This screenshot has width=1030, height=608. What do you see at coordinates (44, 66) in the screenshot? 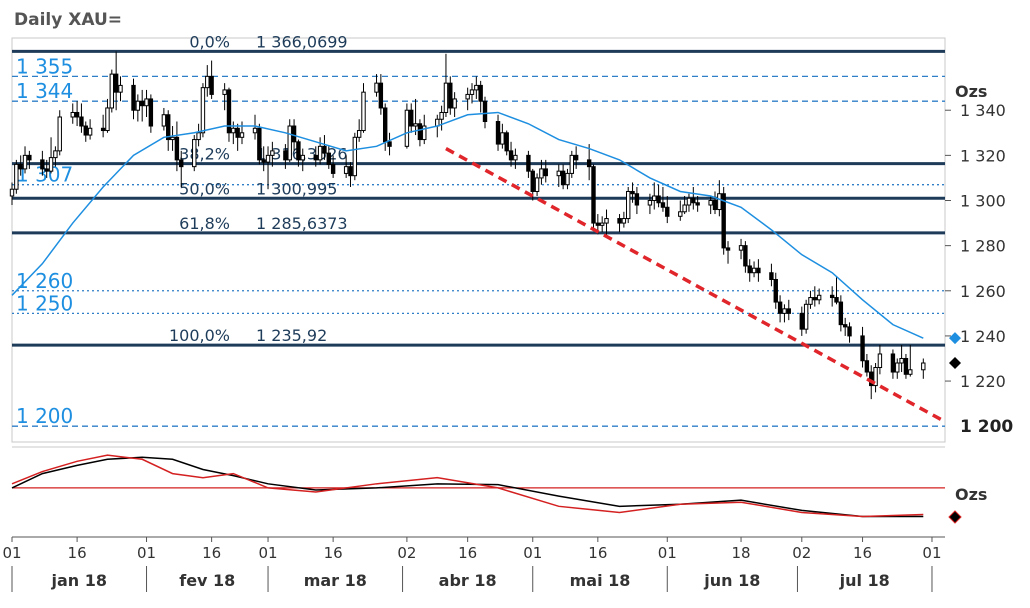
I see `level-label-0: 1 355` at bounding box center [44, 66].